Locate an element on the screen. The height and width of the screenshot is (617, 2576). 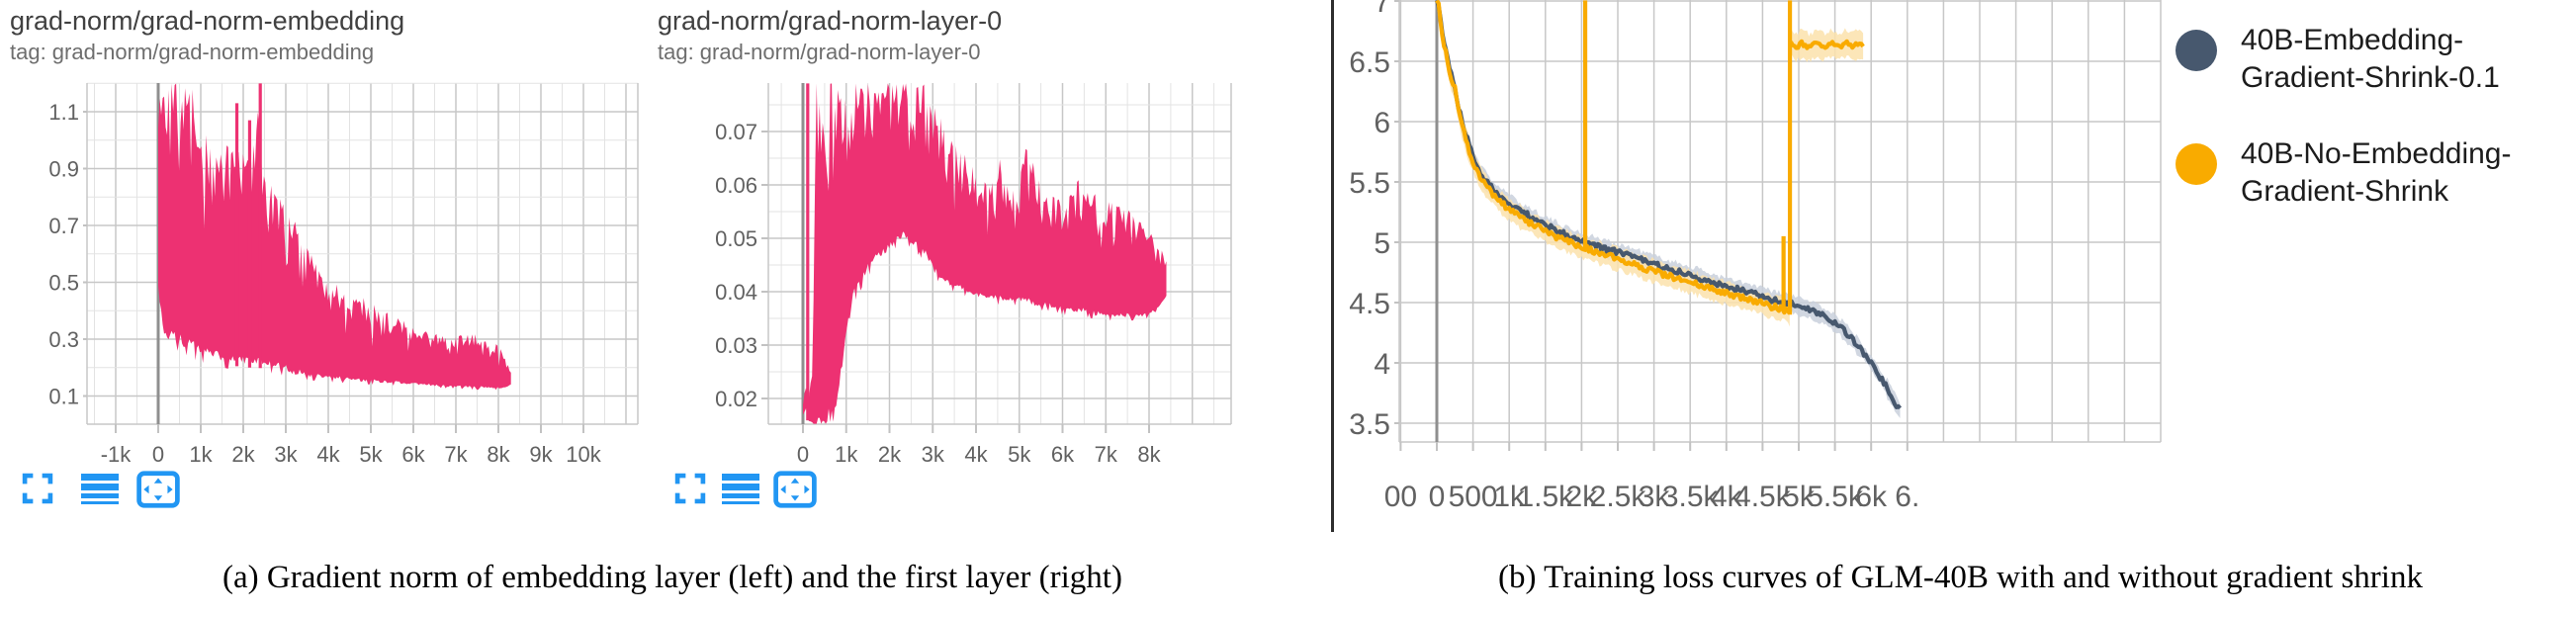
svg-text: 0.07 is located at coordinates (736, 132).